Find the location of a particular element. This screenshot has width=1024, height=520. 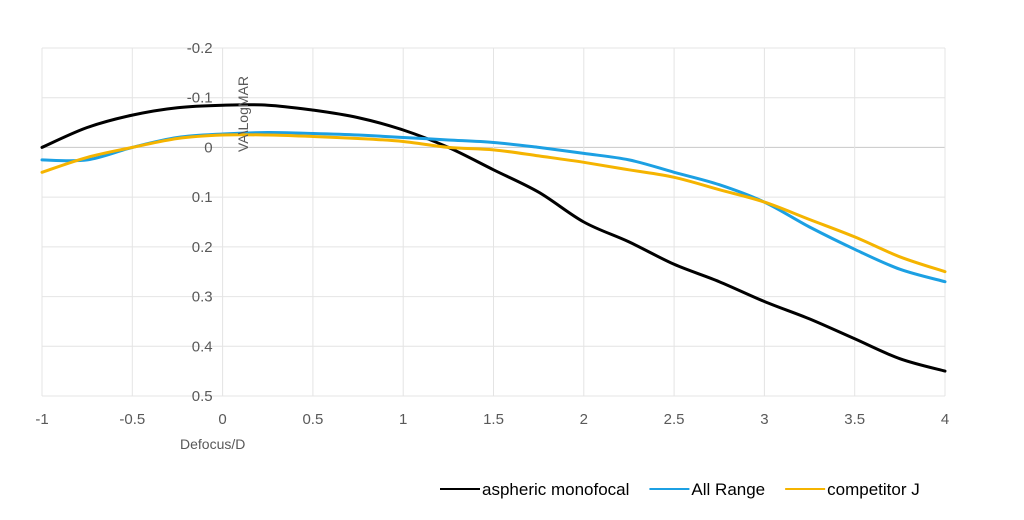

x-tick-label: -0.5 is located at coordinates (132, 419).